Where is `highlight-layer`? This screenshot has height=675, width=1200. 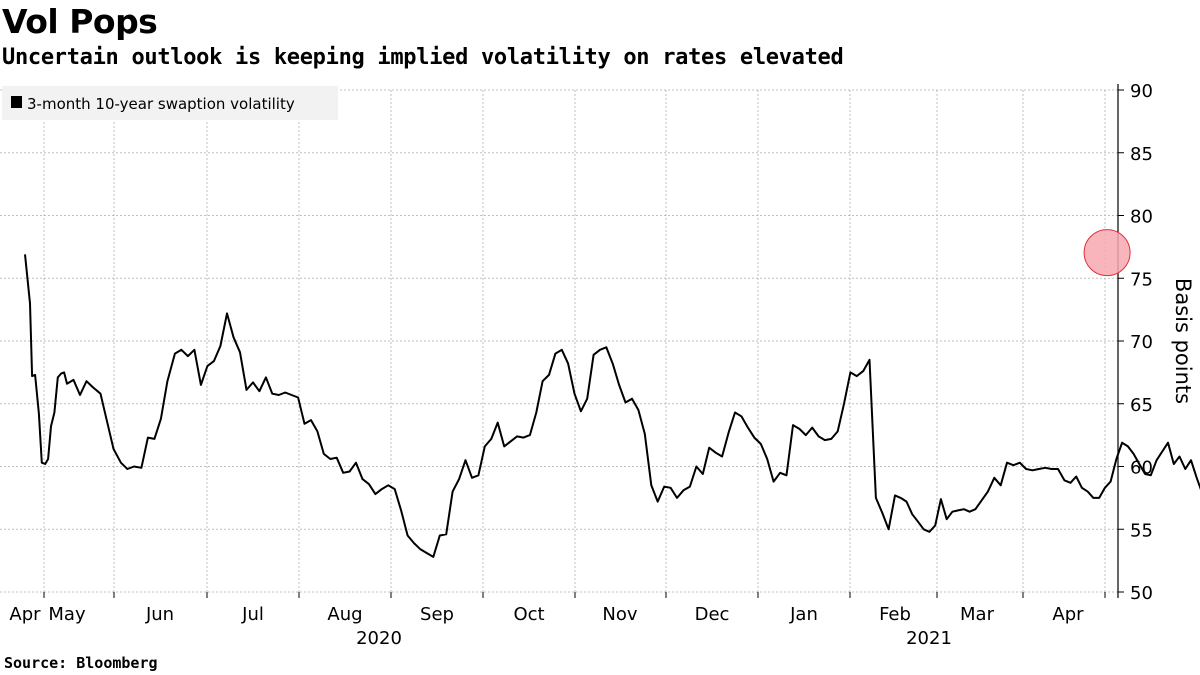
highlight-layer is located at coordinates (1107, 253).